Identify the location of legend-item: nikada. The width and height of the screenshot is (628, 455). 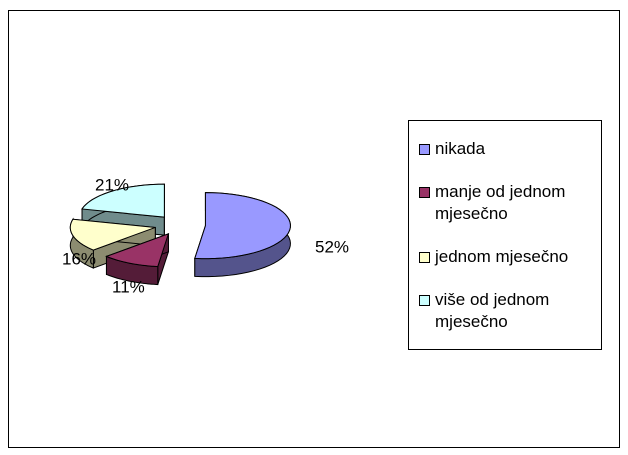
(505, 149).